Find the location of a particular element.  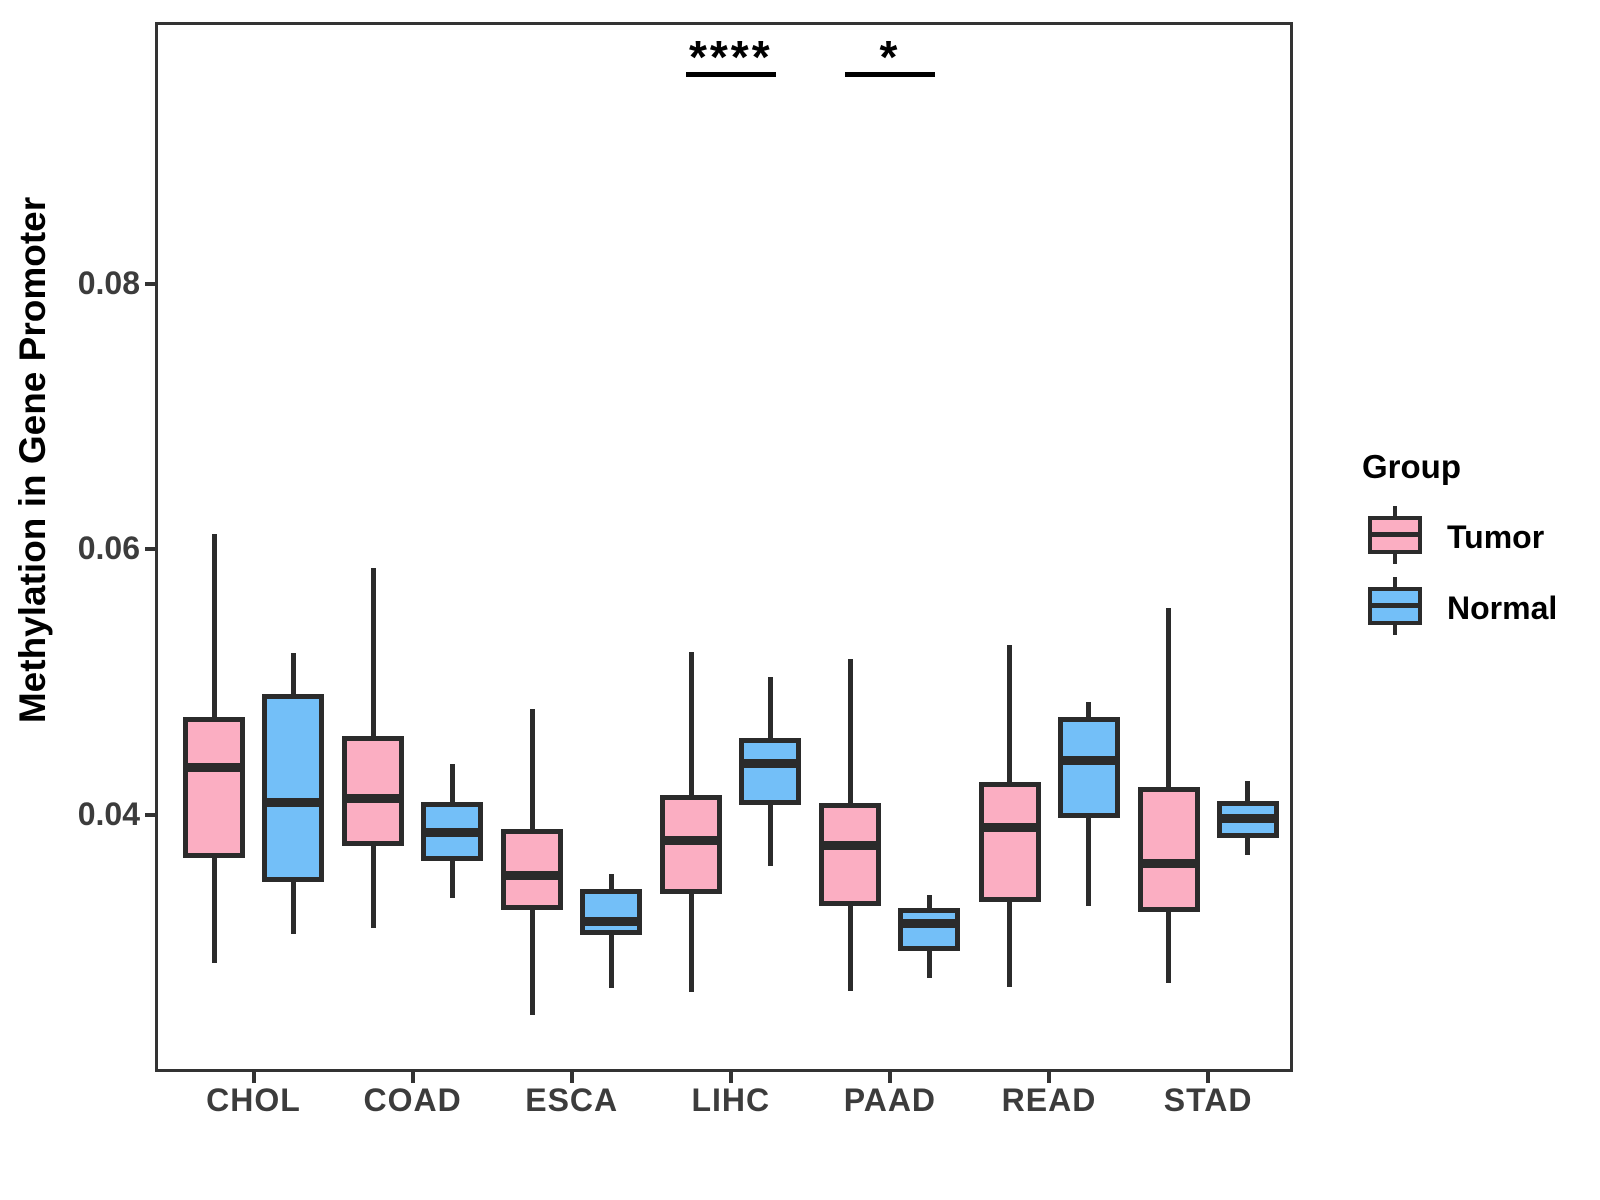

x-axis-tick-label: CHOL is located at coordinates (253, 1100).